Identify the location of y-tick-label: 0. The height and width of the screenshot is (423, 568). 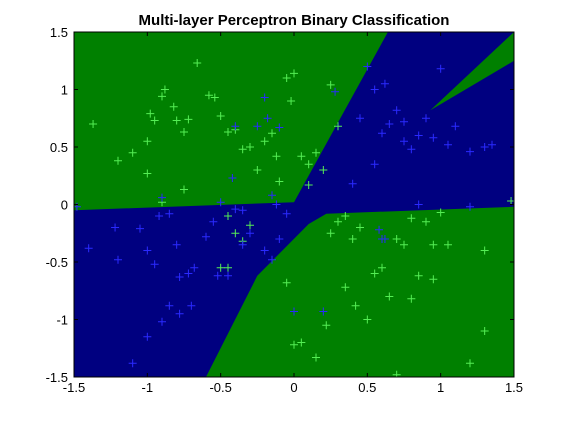
(64, 205).